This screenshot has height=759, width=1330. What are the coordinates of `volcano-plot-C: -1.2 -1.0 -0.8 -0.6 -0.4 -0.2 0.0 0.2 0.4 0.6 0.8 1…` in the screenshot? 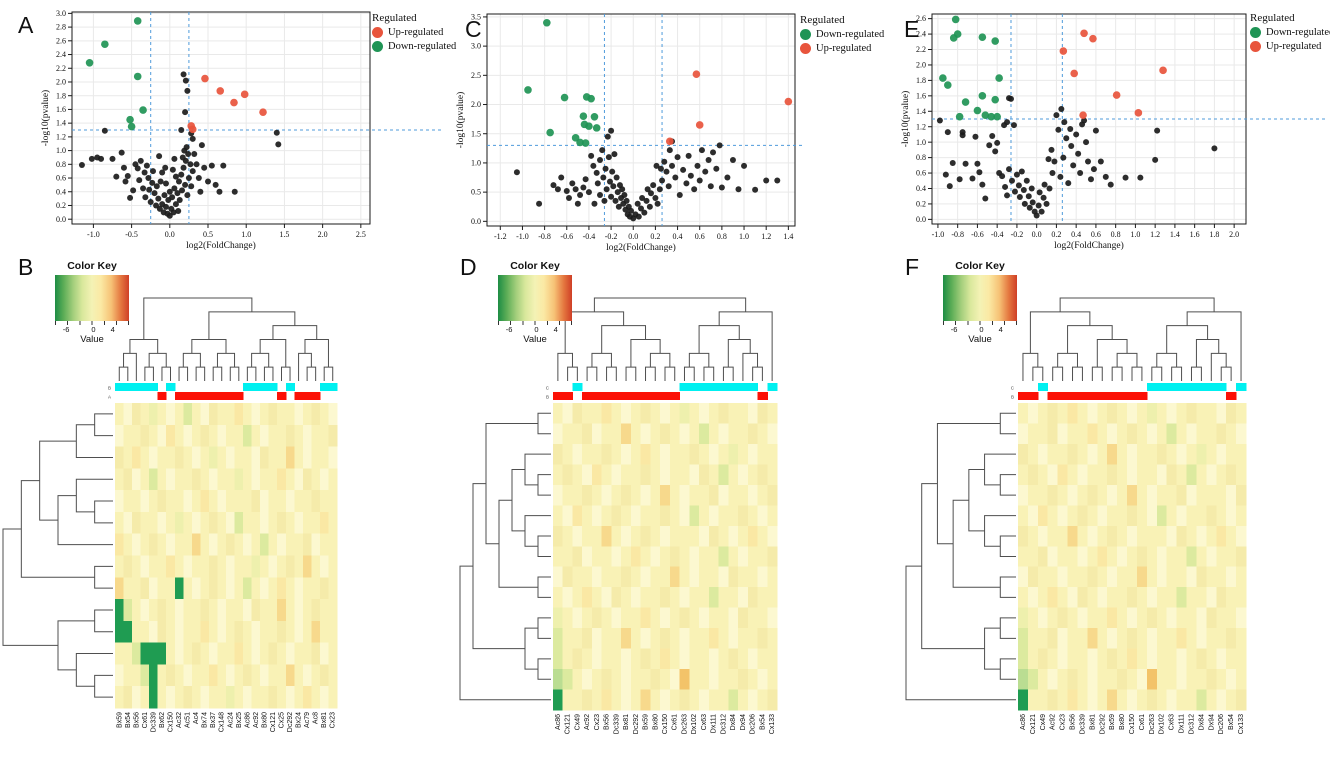 It's located at (629, 132).